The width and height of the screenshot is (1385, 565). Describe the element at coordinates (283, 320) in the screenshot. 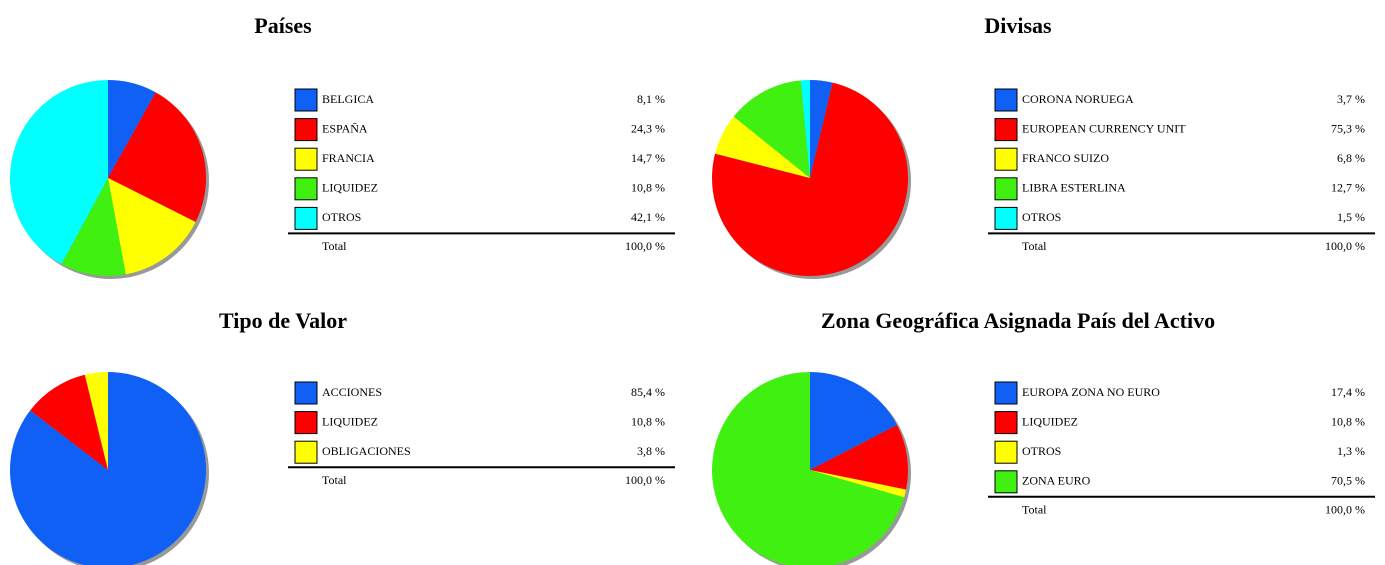

I see `chart-title: Tipo de Valor` at that location.